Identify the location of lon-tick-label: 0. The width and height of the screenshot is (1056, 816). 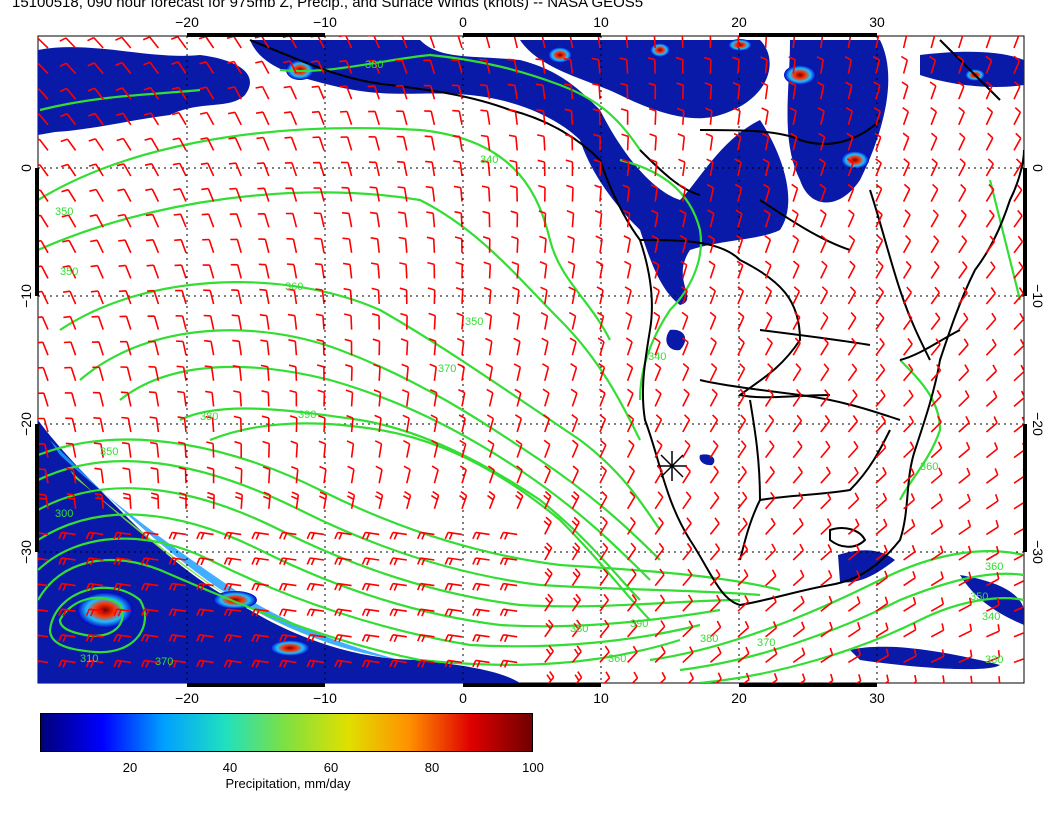
(463, 698).